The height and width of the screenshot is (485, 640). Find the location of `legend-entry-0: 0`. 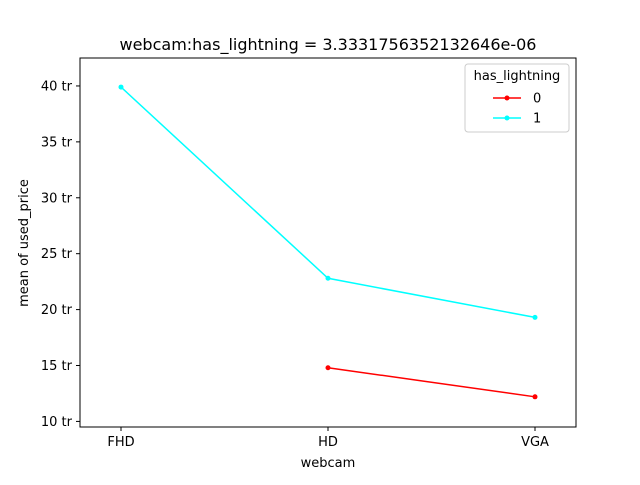

legend-entry-0: 0 is located at coordinates (517, 99).